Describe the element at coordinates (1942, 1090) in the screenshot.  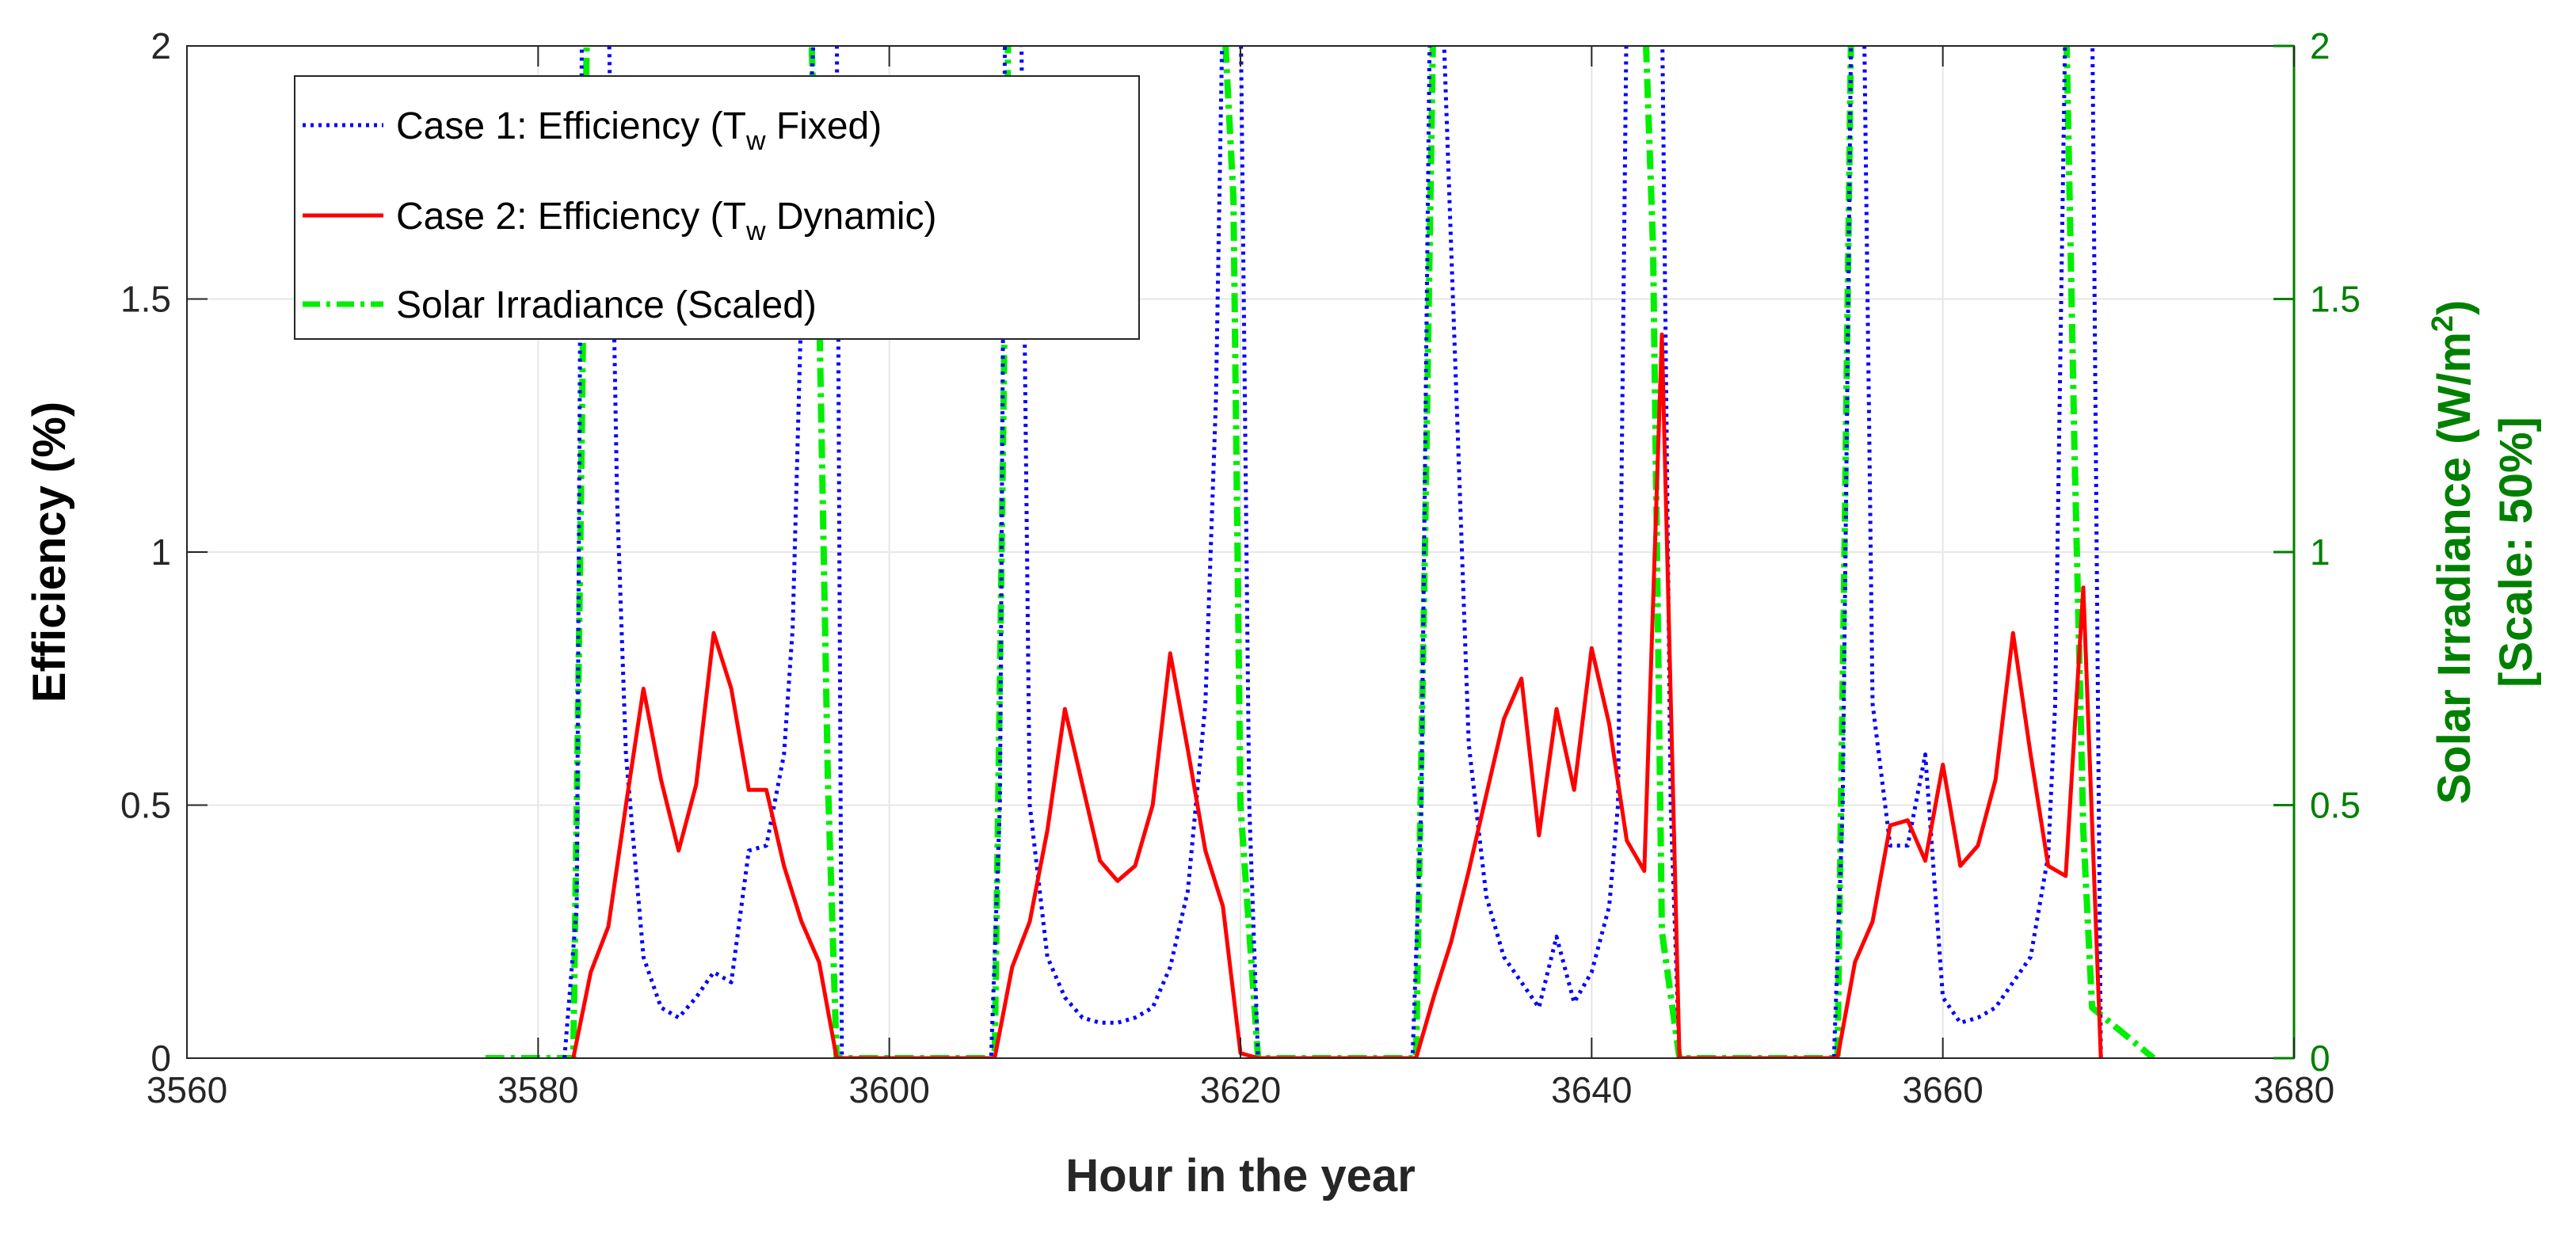
I see `x-tick-label: 3660` at that location.